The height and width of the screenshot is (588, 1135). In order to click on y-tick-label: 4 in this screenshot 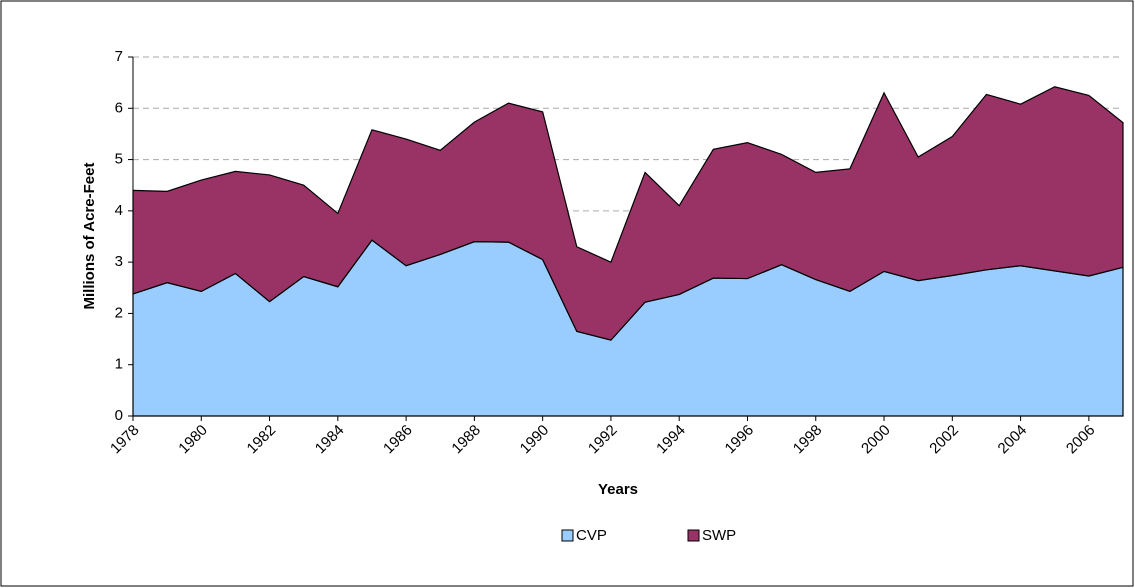, I will do `click(119, 210)`.